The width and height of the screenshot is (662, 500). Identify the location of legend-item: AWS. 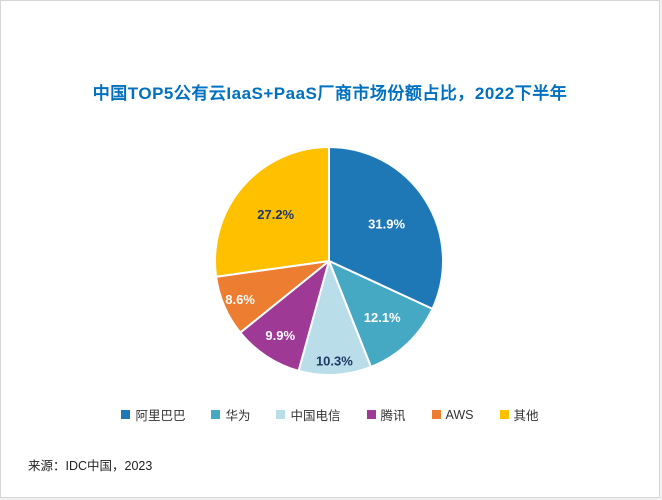
(452, 414).